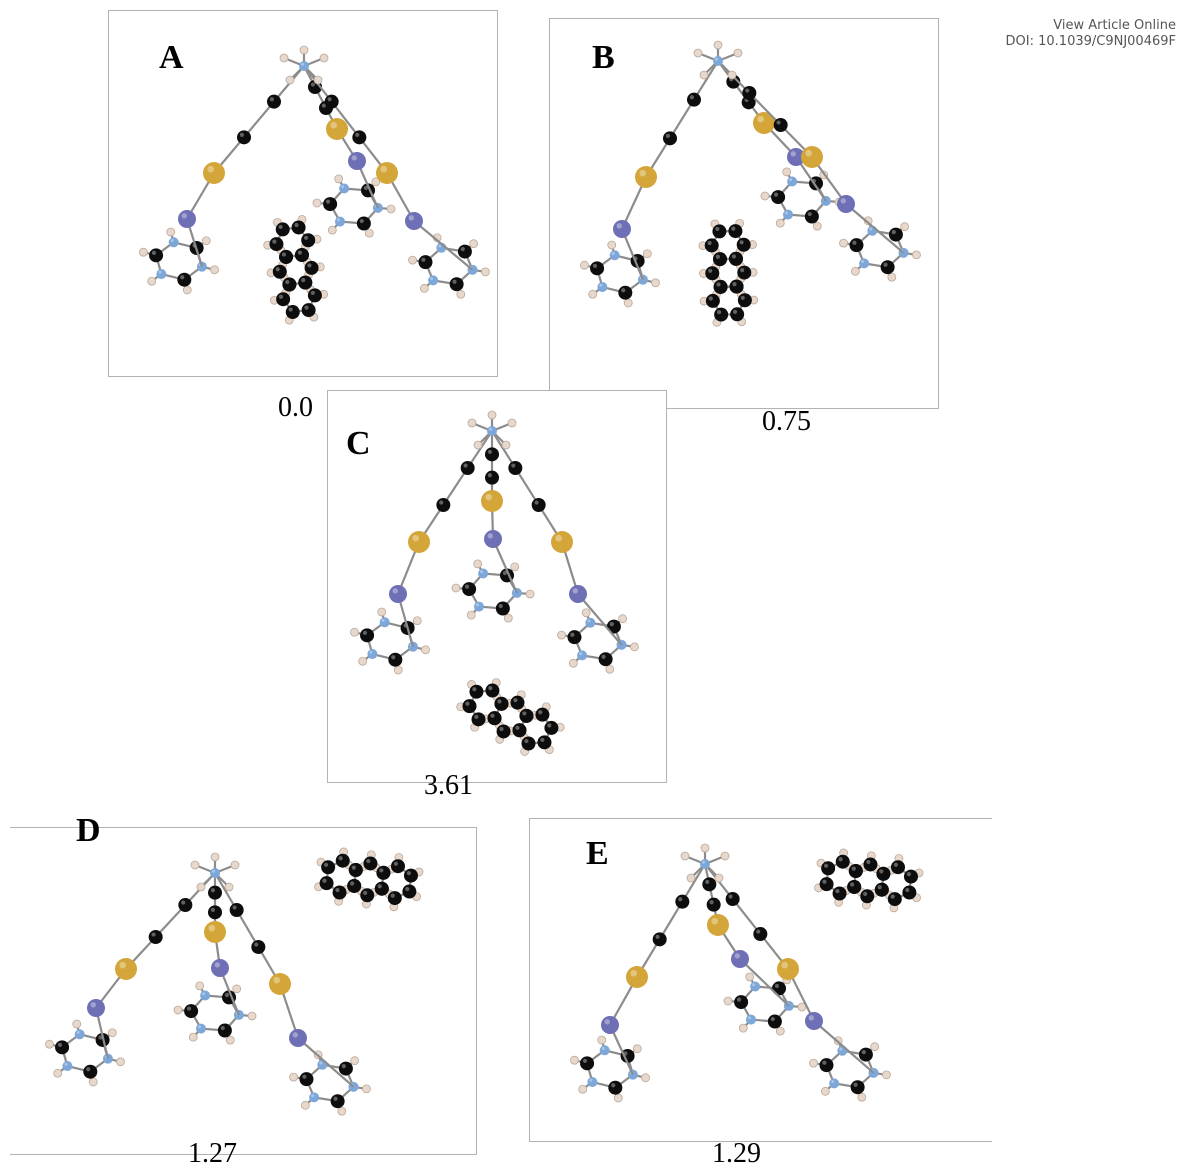 The height and width of the screenshot is (1170, 1182). I want to click on view-article-online-link: View Article Online, so click(1091, 26).